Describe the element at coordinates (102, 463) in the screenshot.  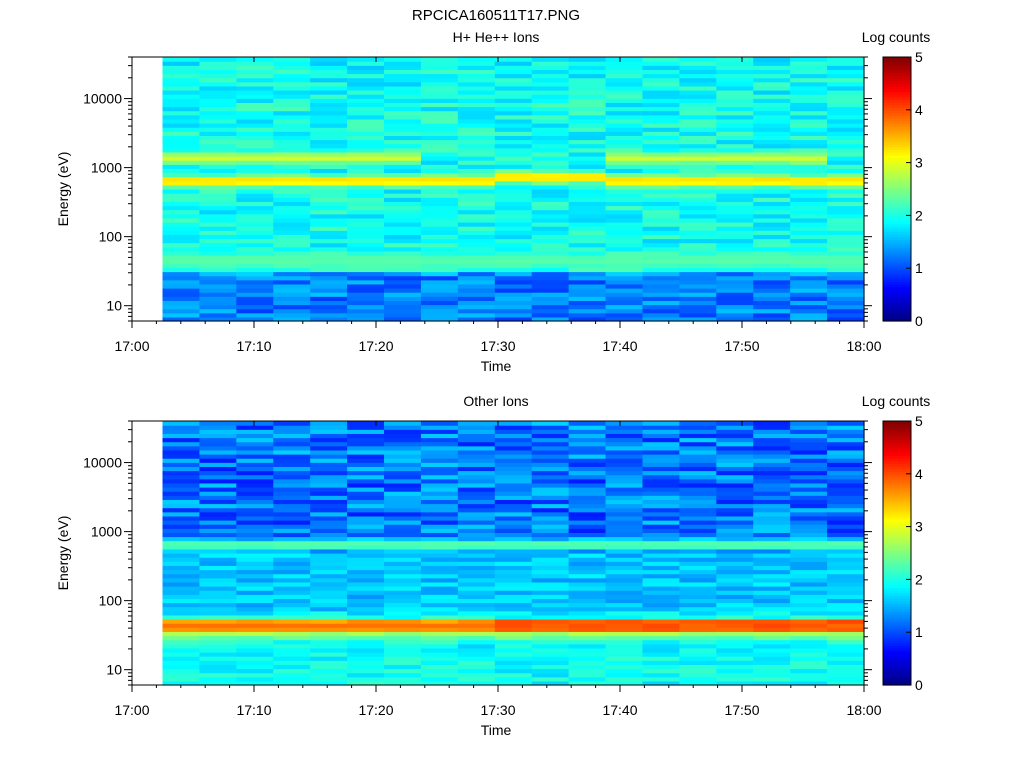
I see `y-tick-label: 10000` at that location.